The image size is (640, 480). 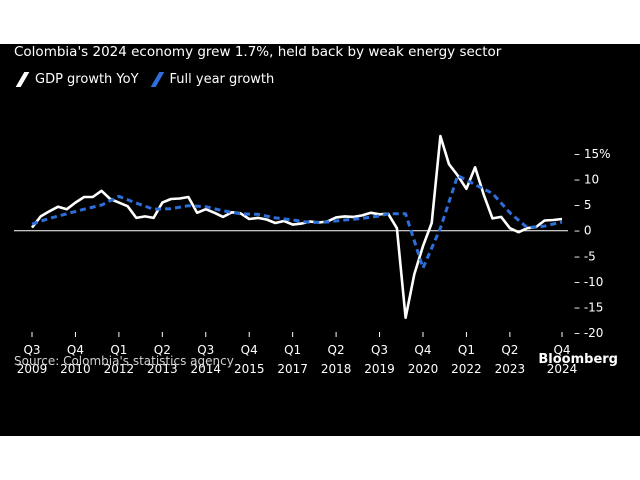 What do you see at coordinates (87, 79) in the screenshot?
I see `legend-label-gdp: GDP growth YoY` at bounding box center [87, 79].